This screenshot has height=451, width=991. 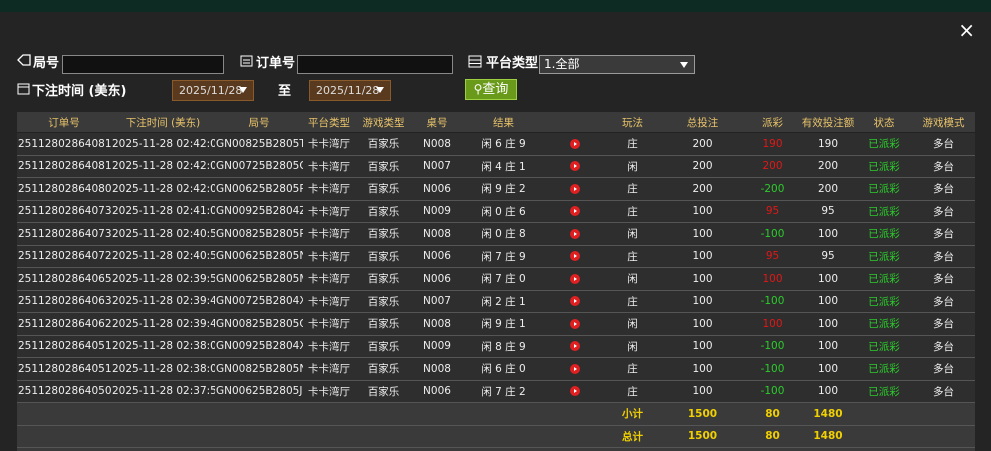 I want to click on cell: 闲 0 庄 8, so click(x=503, y=234).